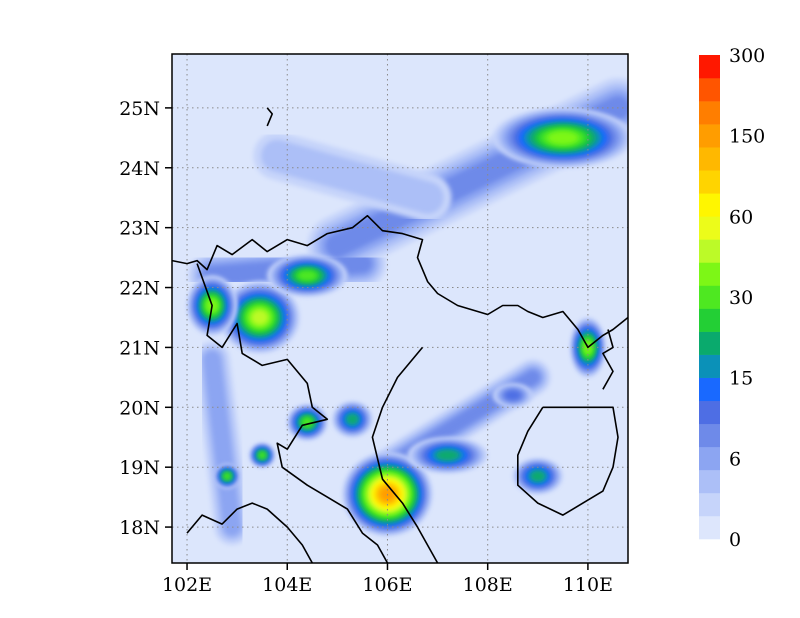 This screenshot has width=800, height=618. Describe the element at coordinates (741, 379) in the screenshot. I see `colorbar-tick-label: 15` at that location.